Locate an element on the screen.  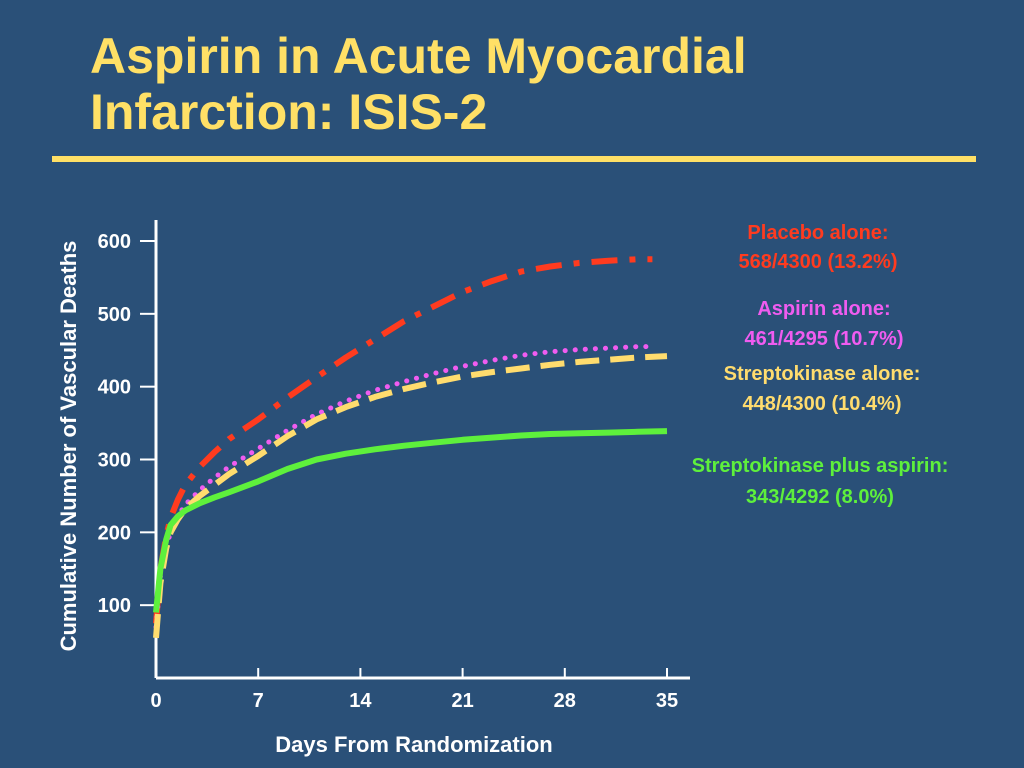
x-tick-label-21: 21 is located at coordinates (462, 701).